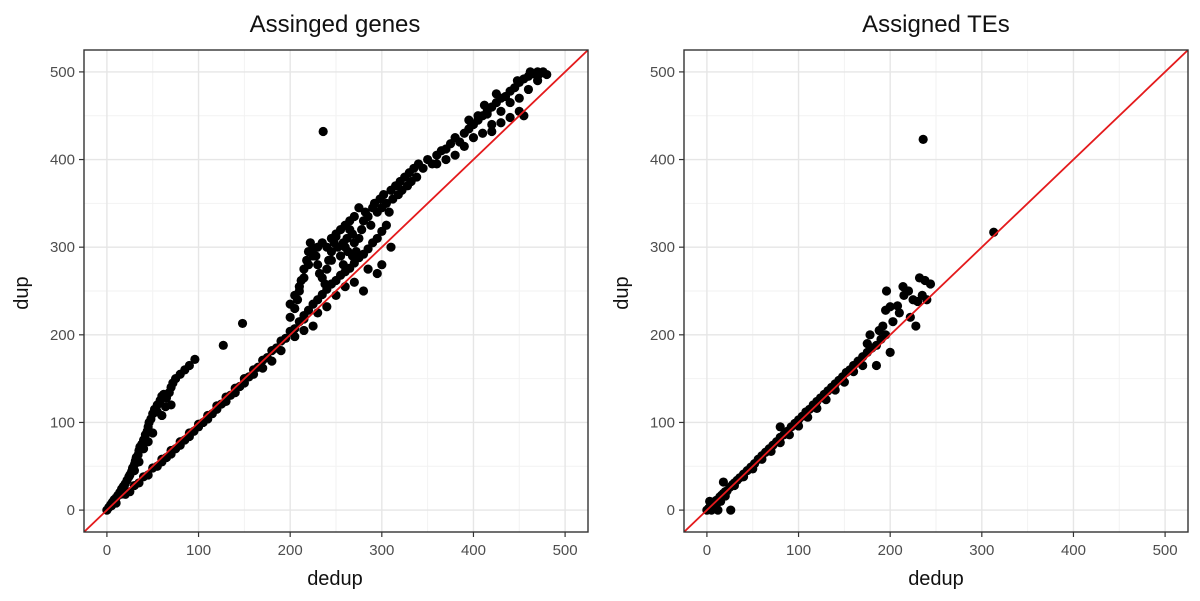 The height and width of the screenshot is (601, 1200). Describe the element at coordinates (335, 24) in the screenshot. I see `chart-title: Assinged genes` at that location.